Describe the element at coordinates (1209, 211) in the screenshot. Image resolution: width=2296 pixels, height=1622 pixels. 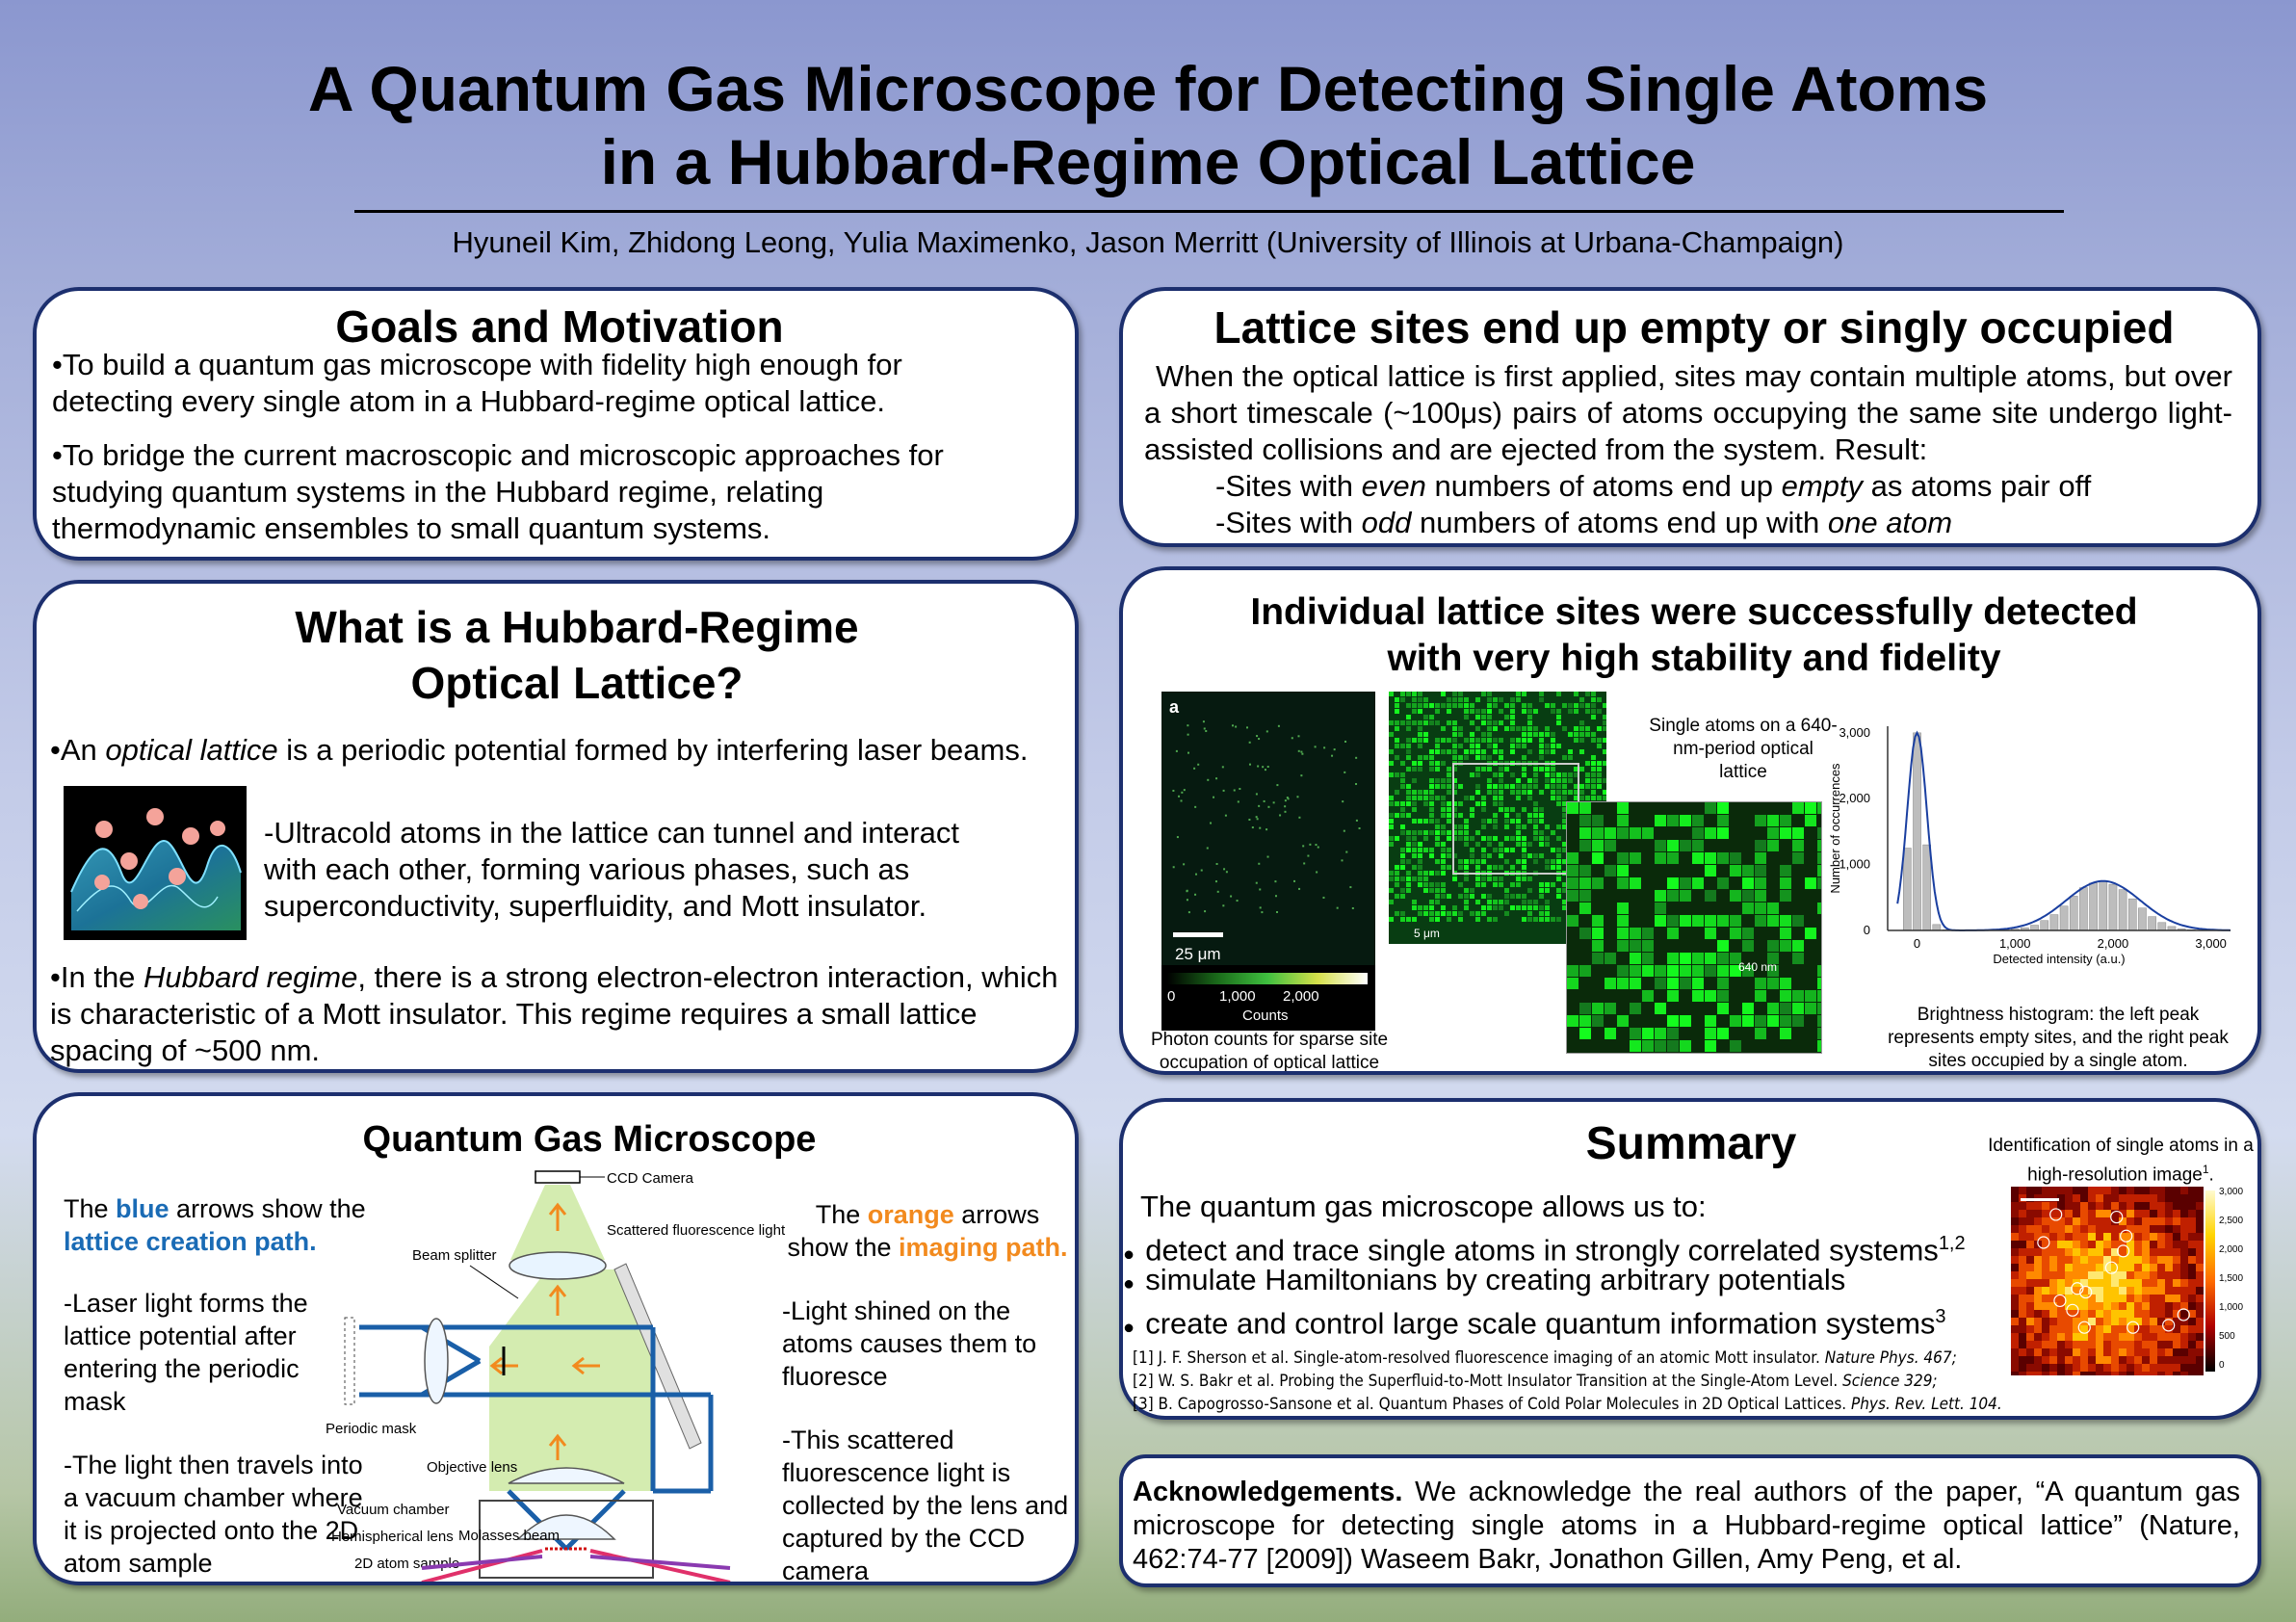
I see `title-divider` at that location.